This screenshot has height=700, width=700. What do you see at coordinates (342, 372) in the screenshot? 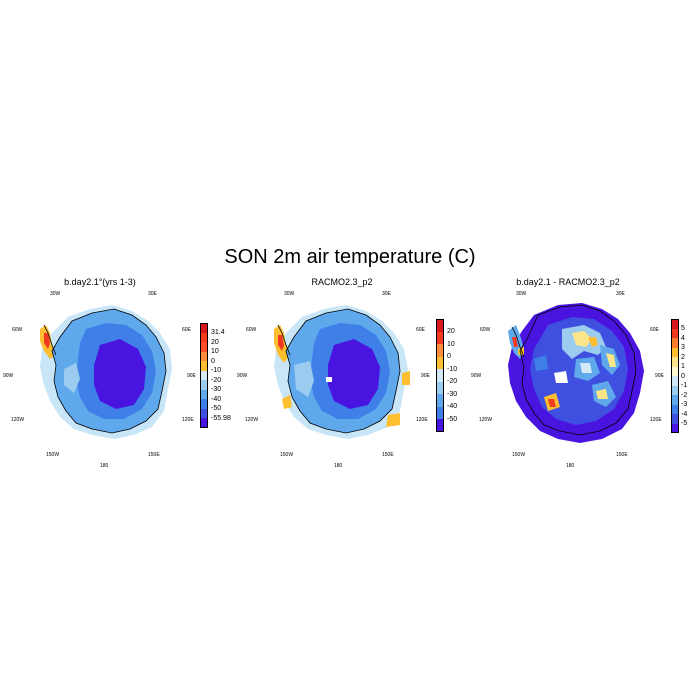
I see `antarctica-map-racmo` at bounding box center [342, 372].